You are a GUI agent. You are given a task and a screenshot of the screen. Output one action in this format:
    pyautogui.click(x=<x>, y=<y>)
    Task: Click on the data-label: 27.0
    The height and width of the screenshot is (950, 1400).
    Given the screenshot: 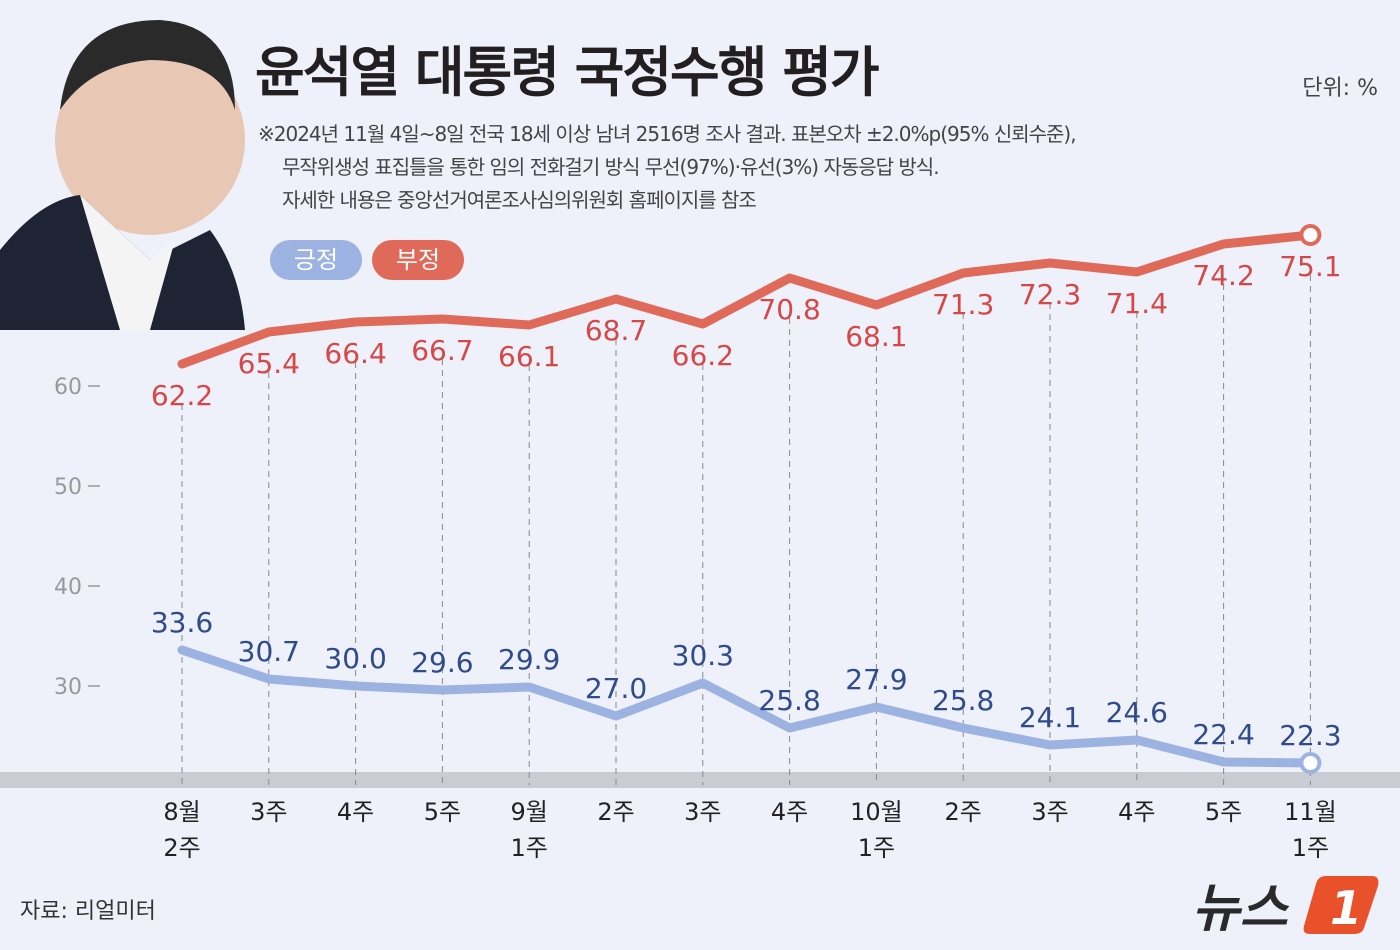 What is the action you would take?
    pyautogui.click(x=616, y=688)
    